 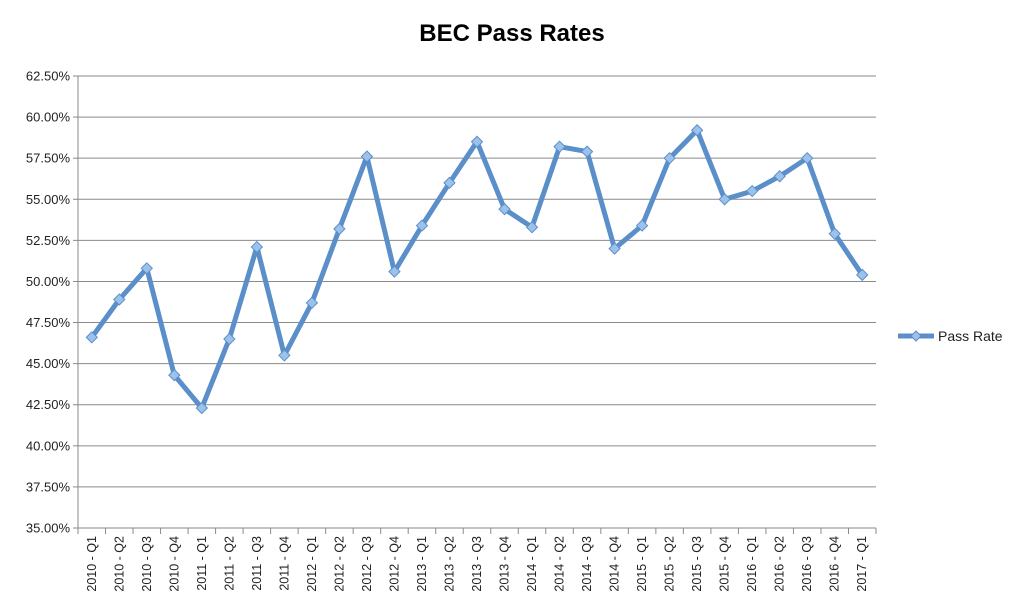 What do you see at coordinates (449, 564) in the screenshot?
I see `x-tick-label: 2013 - Q2` at bounding box center [449, 564].